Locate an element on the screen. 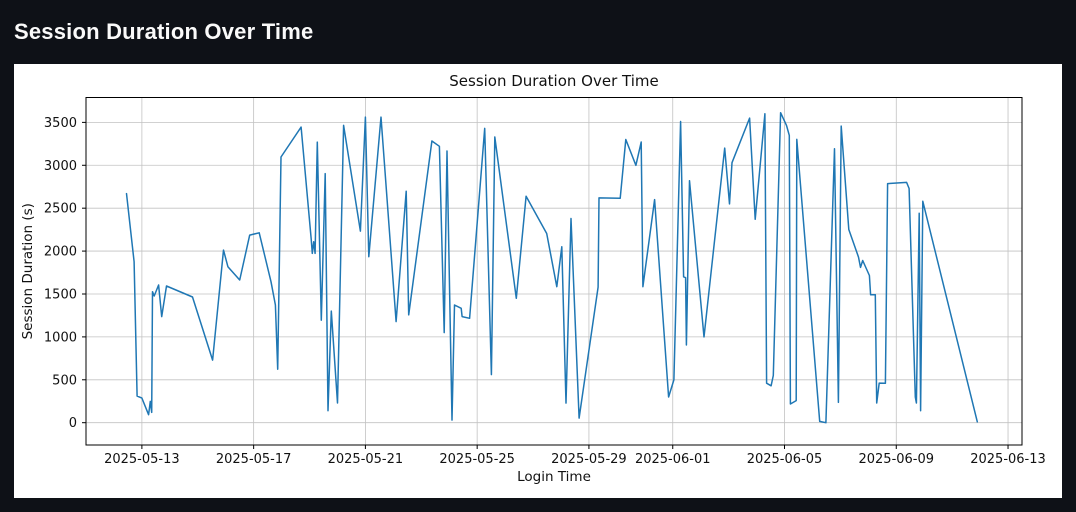 The width and height of the screenshot is (1076, 512). y-tick-label: 1000 is located at coordinates (60, 337).